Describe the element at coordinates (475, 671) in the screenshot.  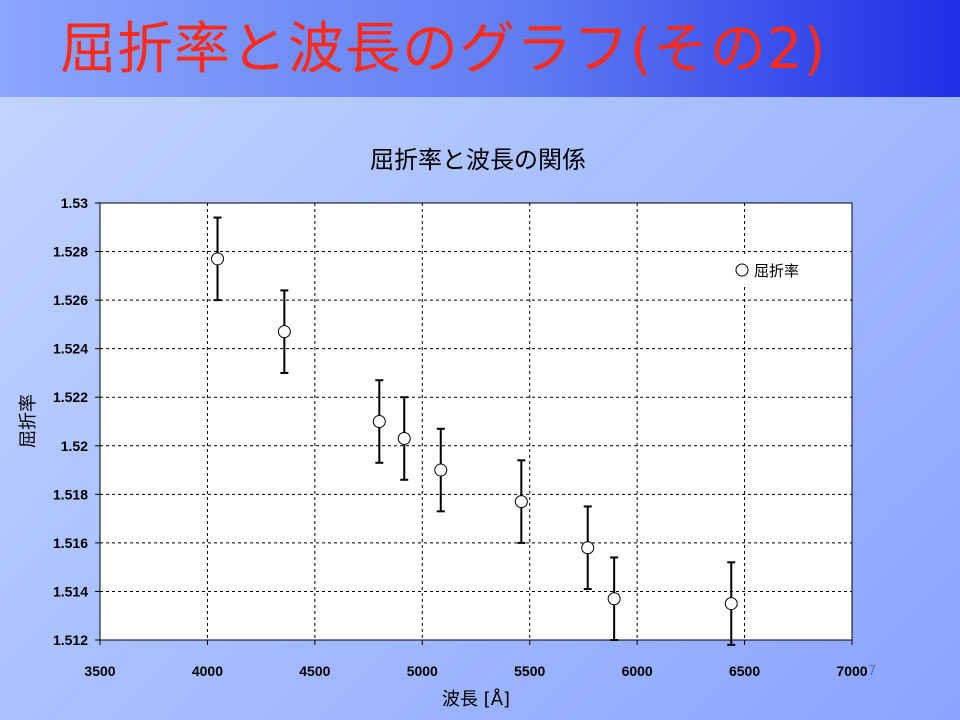
I see `x-tick-labels: 3500 4000 4500 5000 5500 6000 6500 7000` at that location.